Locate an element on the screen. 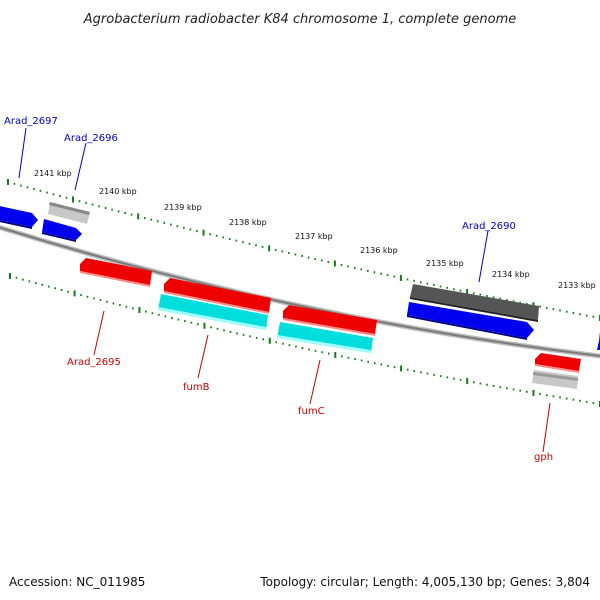 The image size is (600, 600). label-arad-2696: Arad_2696 is located at coordinates (91, 138).